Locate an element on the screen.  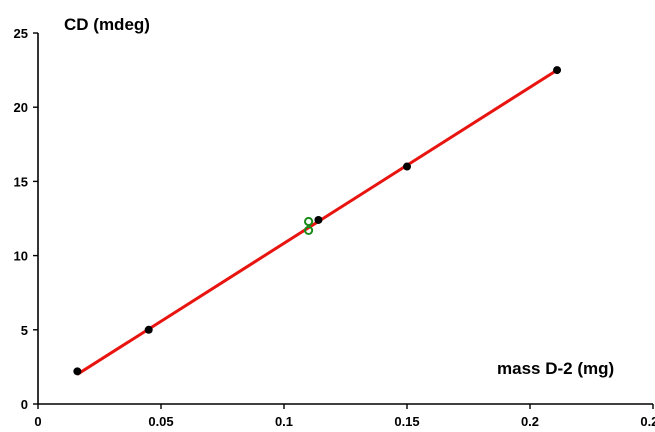
y-ticks: 0 5 10 15 20 25 is located at coordinates (26, 219).